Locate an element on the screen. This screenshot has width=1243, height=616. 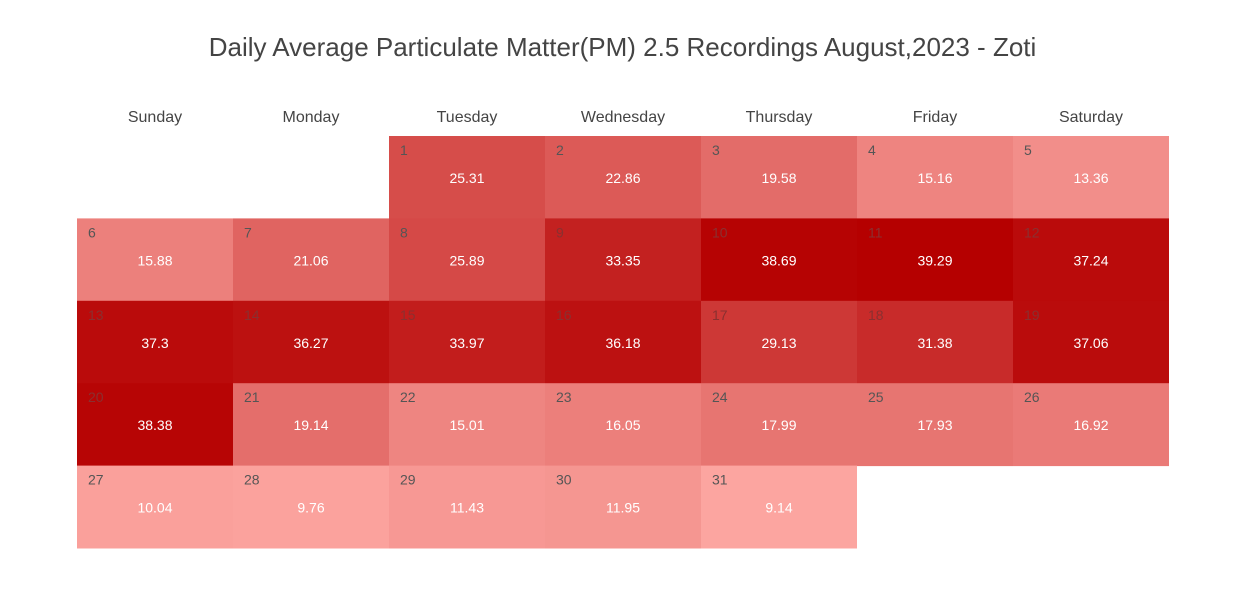
day-number: 29 is located at coordinates (408, 480).